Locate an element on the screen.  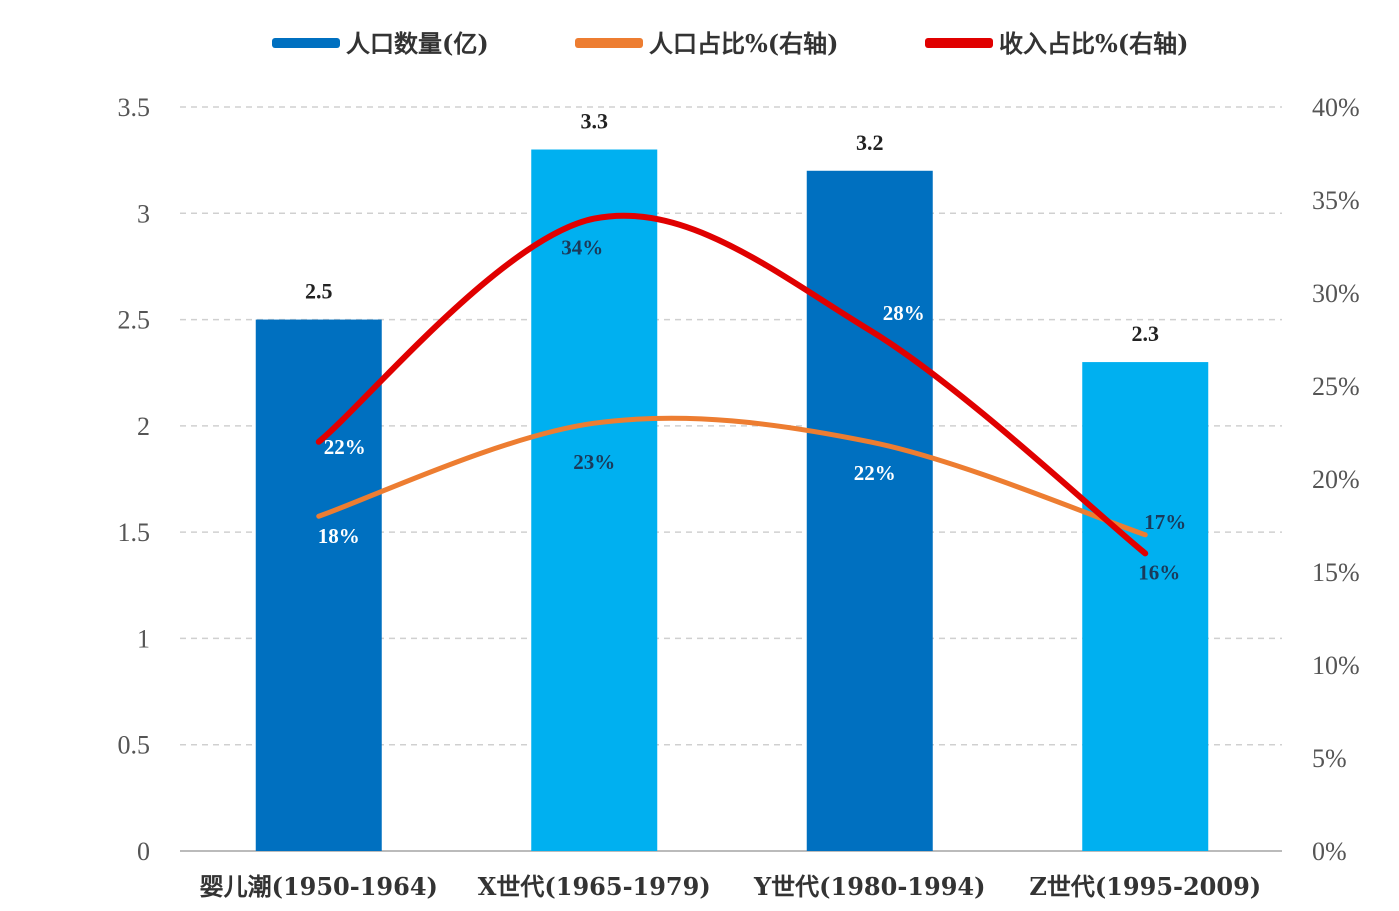
right-axis-tick: 15% is located at coordinates (1336, 572).